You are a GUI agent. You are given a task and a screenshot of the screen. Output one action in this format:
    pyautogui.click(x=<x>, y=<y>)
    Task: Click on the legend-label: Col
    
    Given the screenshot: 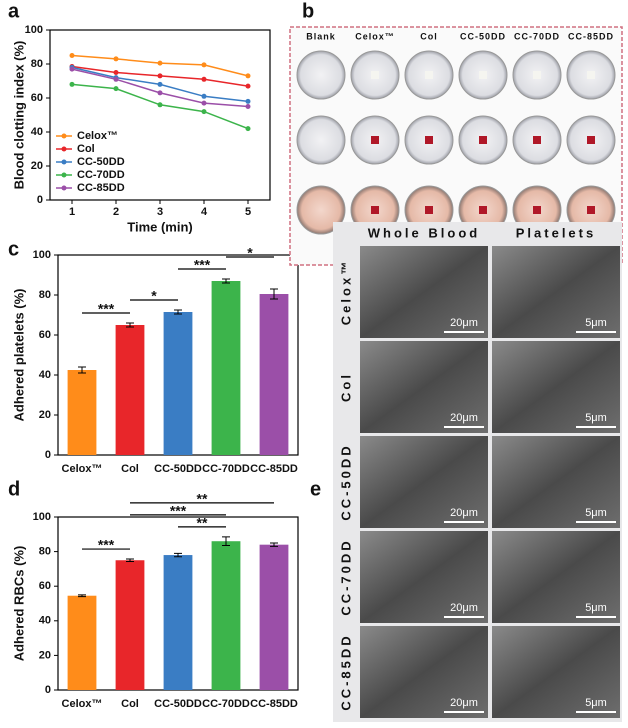 What is the action you would take?
    pyautogui.click(x=86, y=149)
    